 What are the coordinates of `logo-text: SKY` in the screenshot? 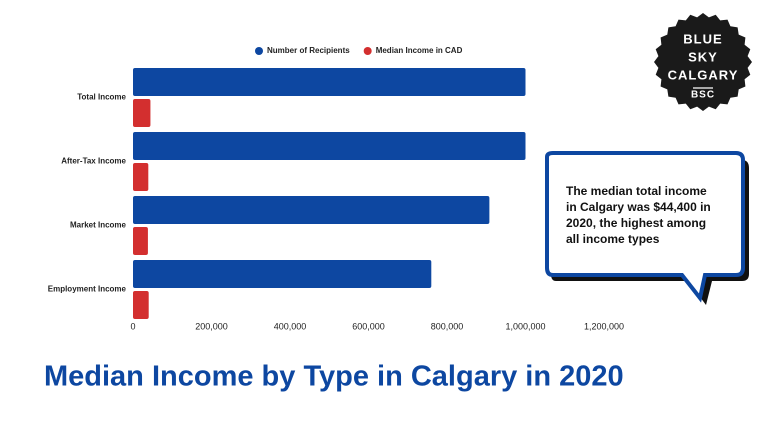 It's located at (703, 56).